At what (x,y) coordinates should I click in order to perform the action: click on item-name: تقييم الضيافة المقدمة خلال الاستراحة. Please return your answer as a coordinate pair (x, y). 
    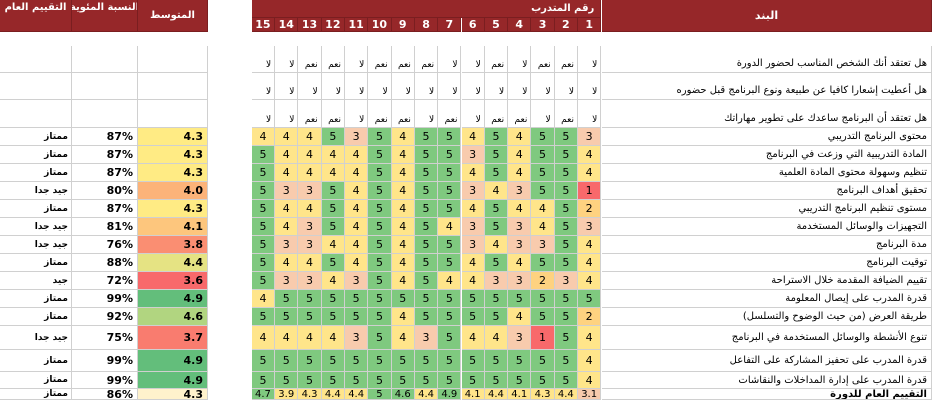
    Looking at the image, I should click on (767, 281).